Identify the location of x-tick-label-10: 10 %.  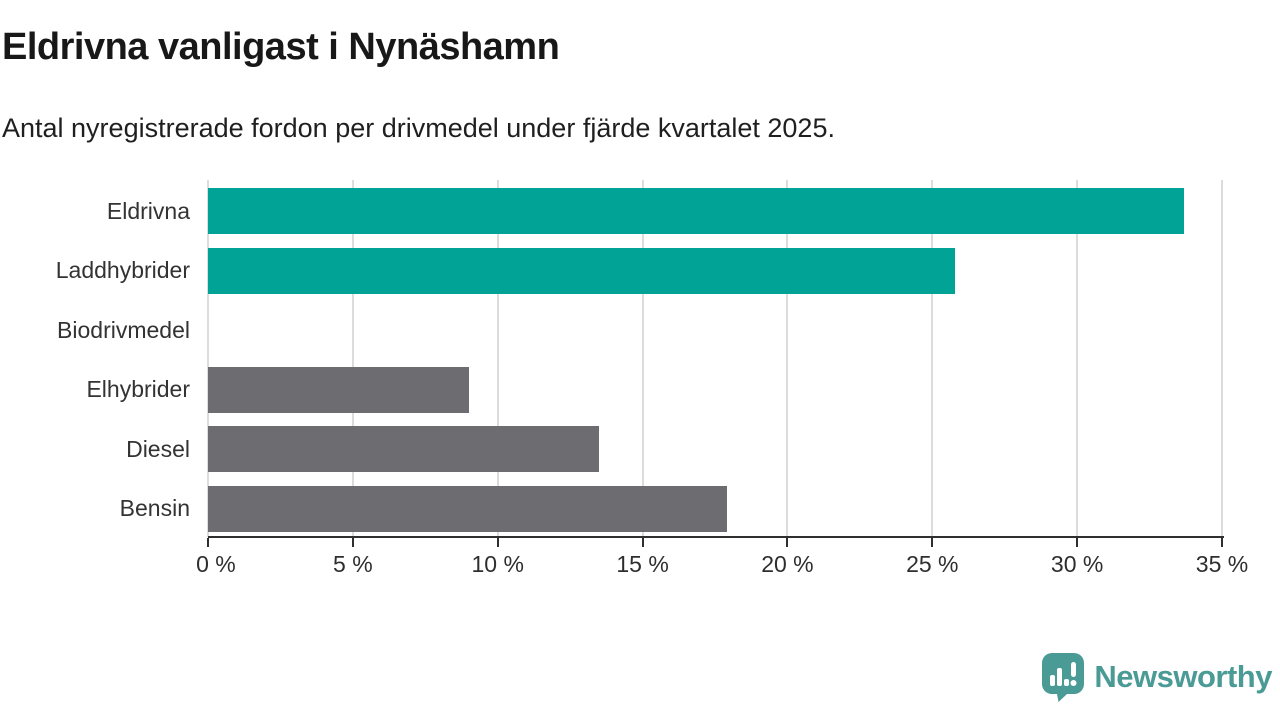
(497, 564).